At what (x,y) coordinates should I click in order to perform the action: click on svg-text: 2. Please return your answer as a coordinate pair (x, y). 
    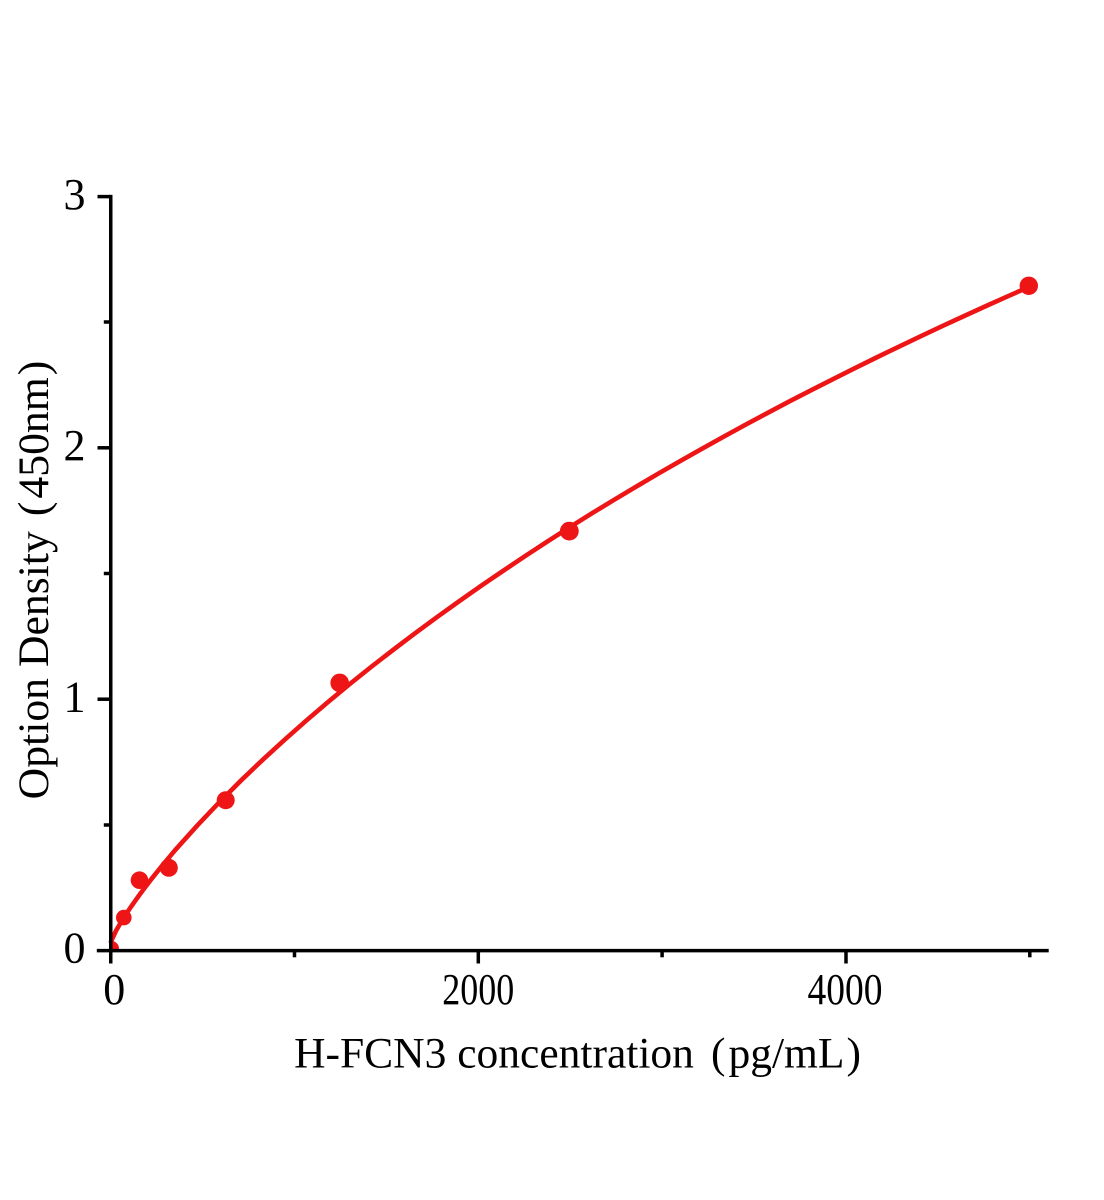
    Looking at the image, I should click on (75, 445).